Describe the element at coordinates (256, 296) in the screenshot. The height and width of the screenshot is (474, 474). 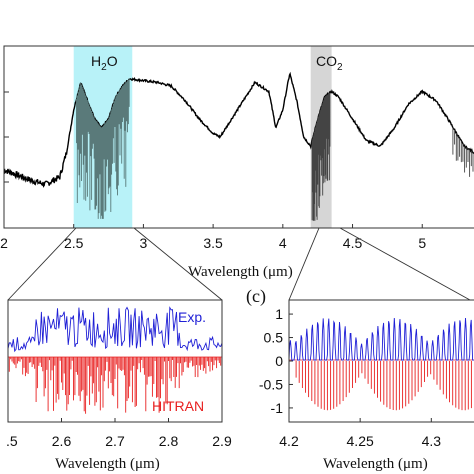
I see `panel-label-c: (c)` at that location.